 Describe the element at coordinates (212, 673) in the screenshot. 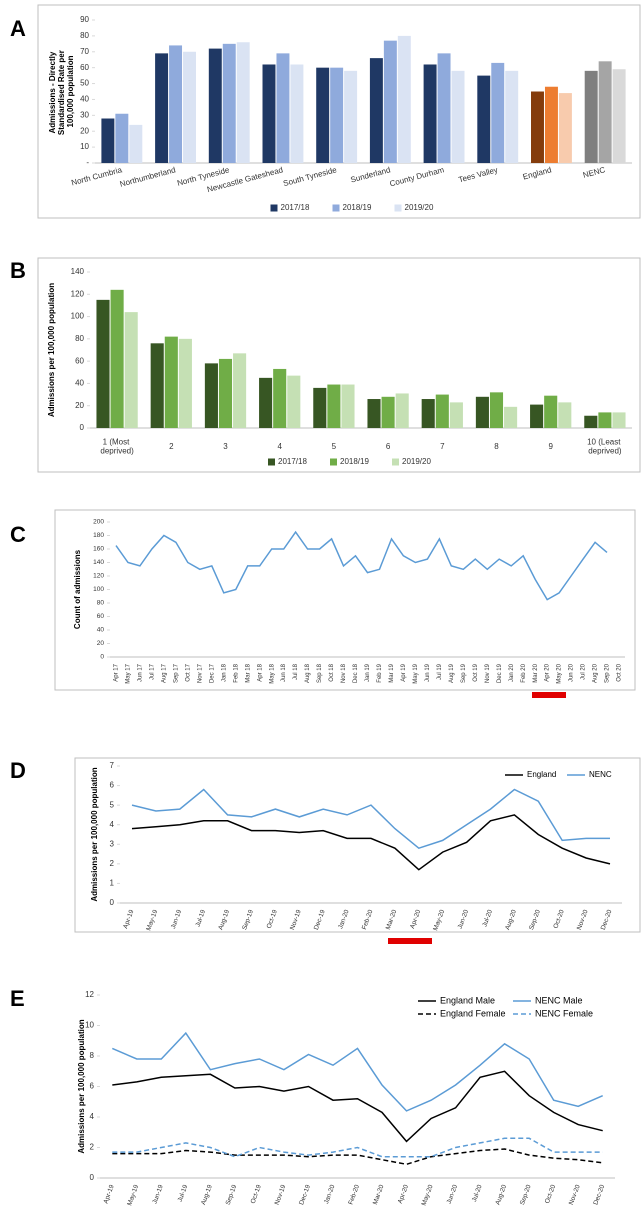

I see `x-tick-label: Dec 17` at that location.